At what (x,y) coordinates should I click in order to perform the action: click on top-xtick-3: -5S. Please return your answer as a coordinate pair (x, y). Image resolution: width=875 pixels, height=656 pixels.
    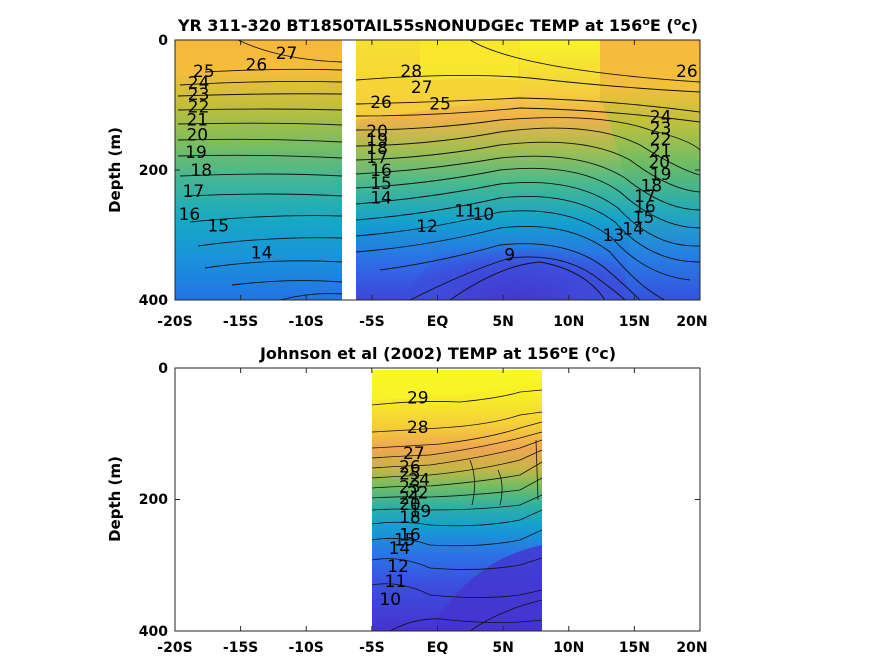
    Looking at the image, I should click on (372, 322).